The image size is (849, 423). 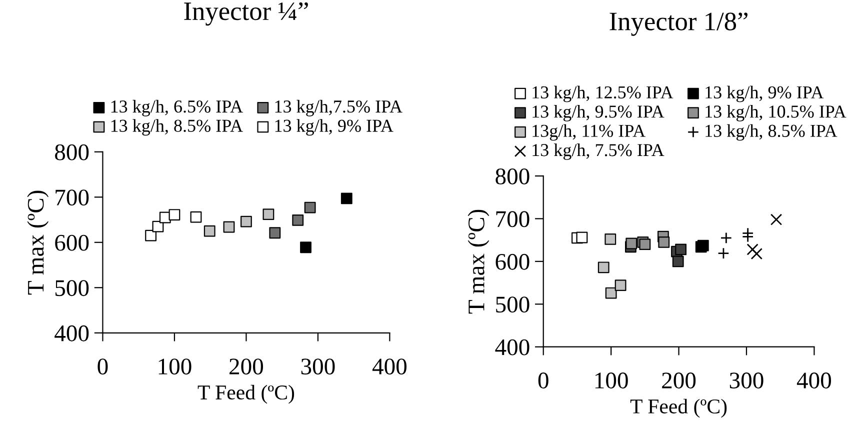 I want to click on legend-label: 13 kg/h,7.5% IPA, so click(x=338, y=108).